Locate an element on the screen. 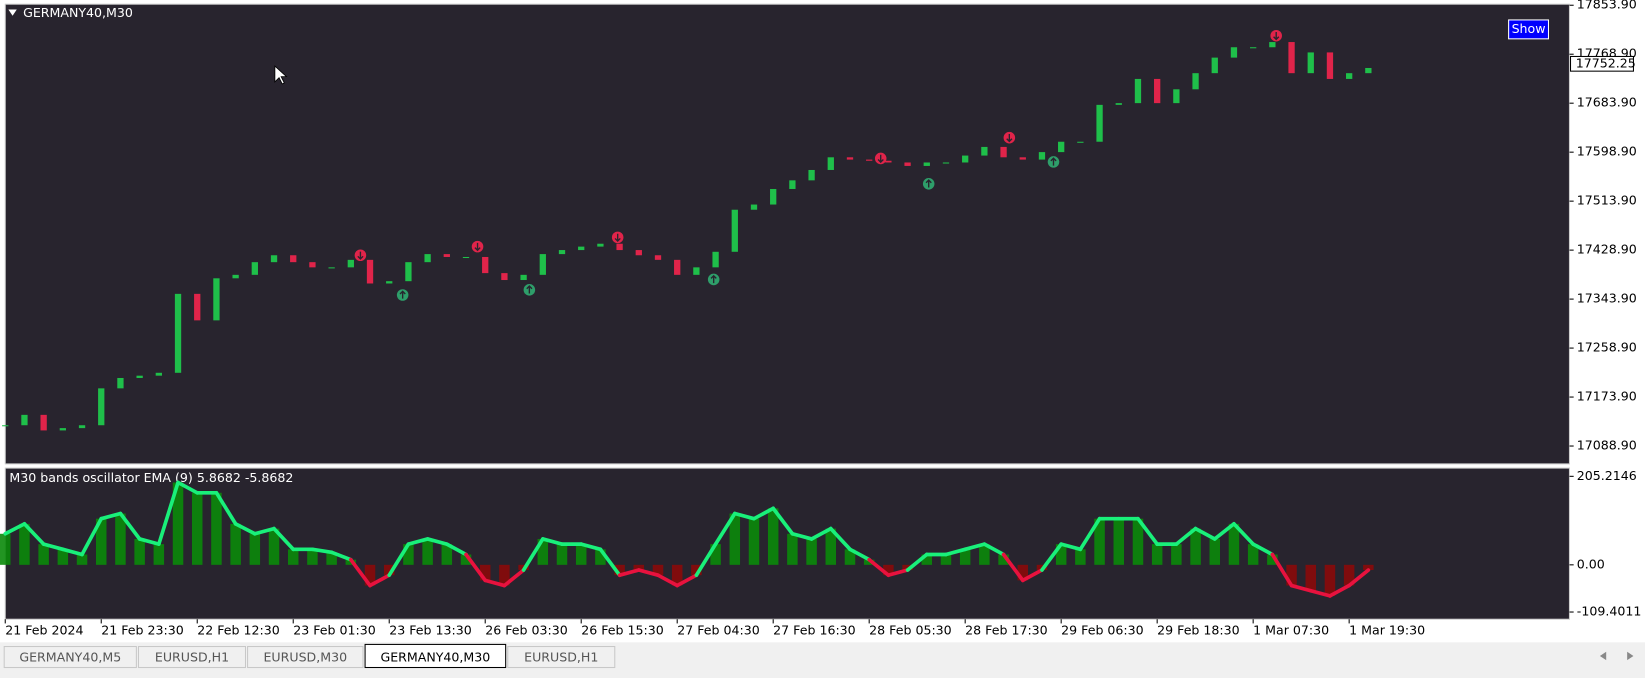  tab-label: EURUSD,M30 is located at coordinates (305, 657).